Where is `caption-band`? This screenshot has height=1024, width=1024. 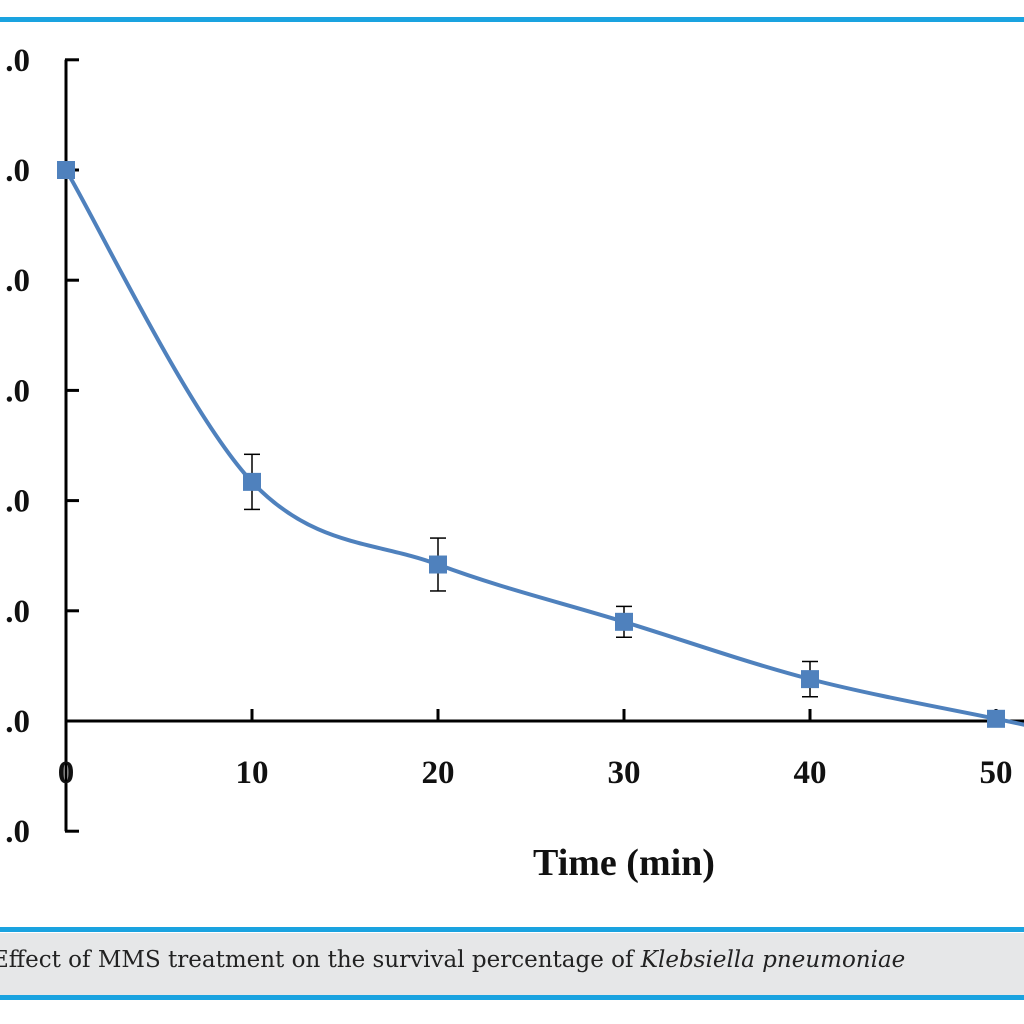
caption-band is located at coordinates (512, 964).